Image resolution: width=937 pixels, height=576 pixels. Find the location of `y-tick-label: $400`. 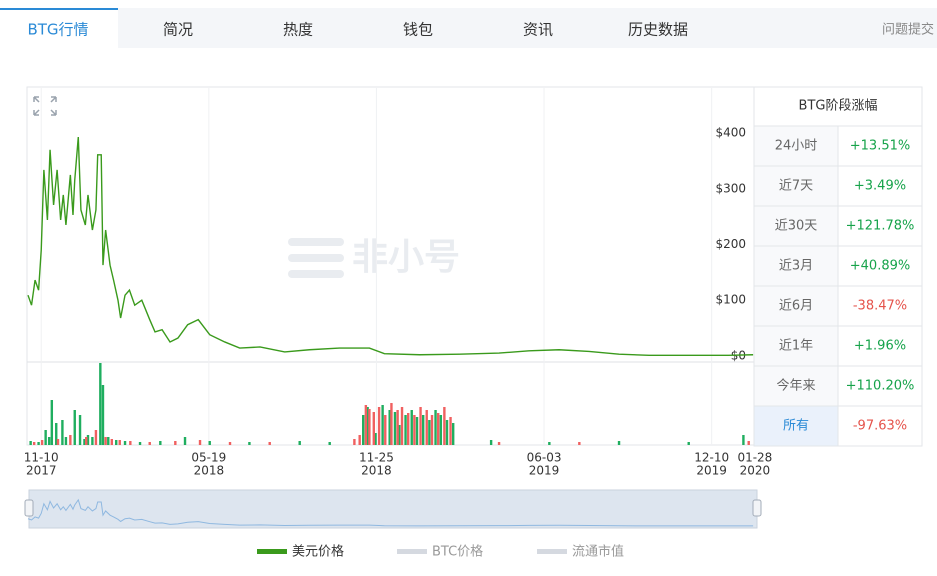

y-tick-label: $400 is located at coordinates (730, 133).